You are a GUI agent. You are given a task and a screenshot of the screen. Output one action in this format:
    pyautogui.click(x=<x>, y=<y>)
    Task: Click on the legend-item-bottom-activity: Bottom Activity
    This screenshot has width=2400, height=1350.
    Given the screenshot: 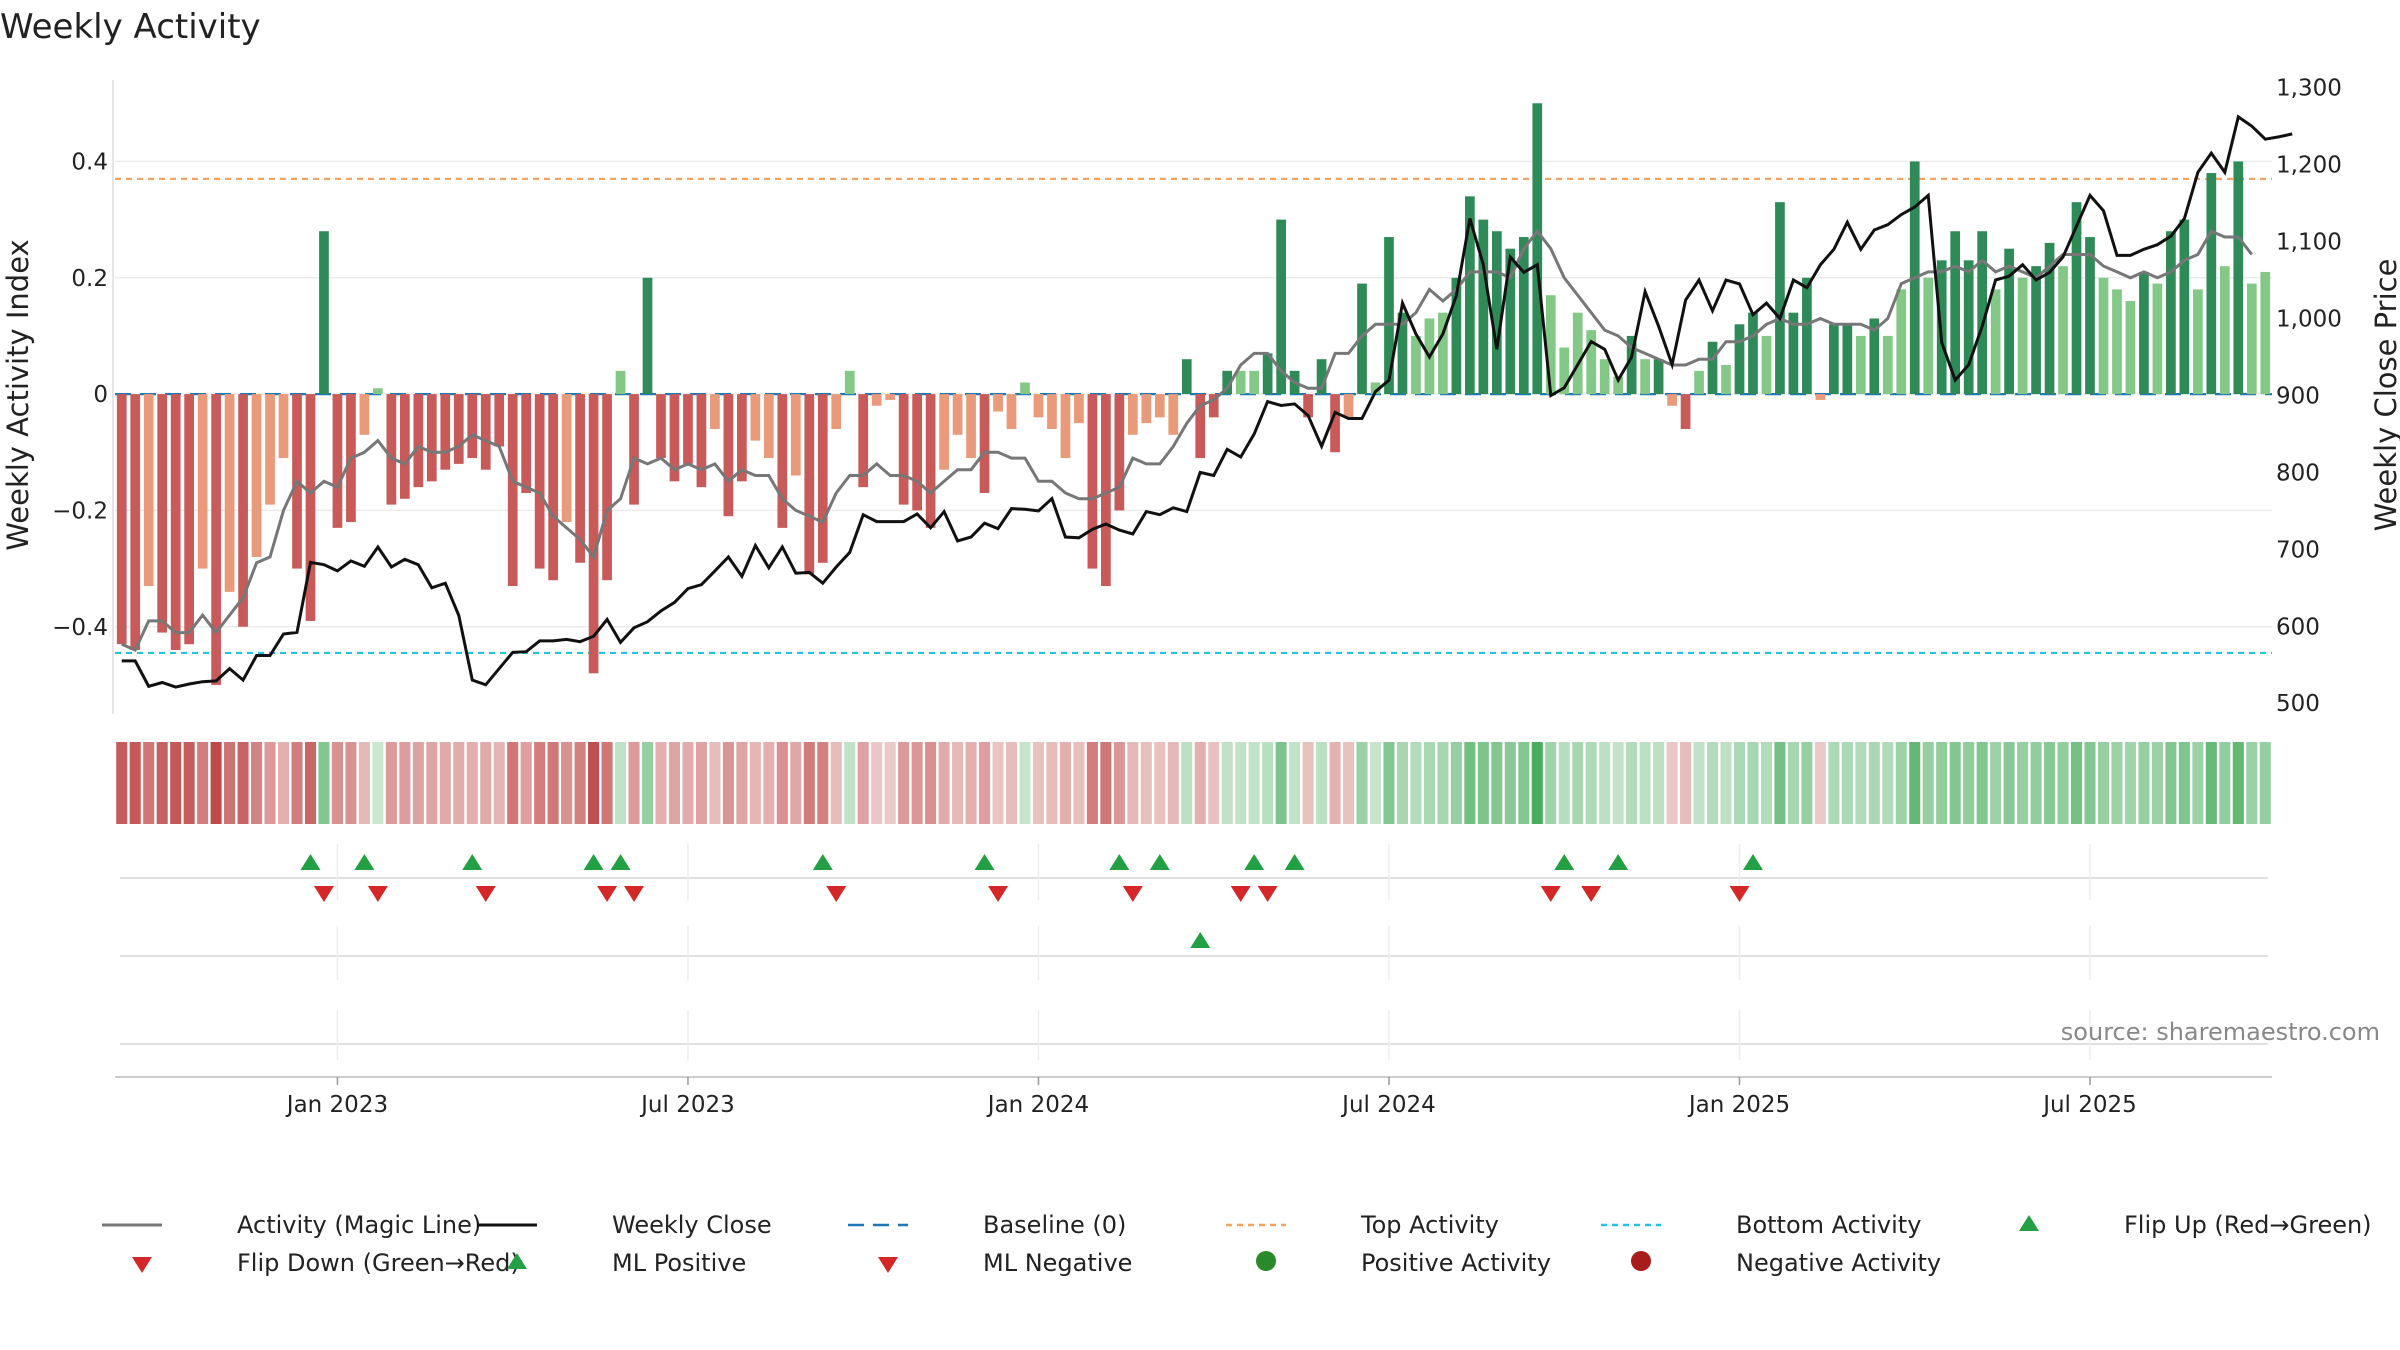 What is the action you would take?
    pyautogui.click(x=1761, y=1225)
    